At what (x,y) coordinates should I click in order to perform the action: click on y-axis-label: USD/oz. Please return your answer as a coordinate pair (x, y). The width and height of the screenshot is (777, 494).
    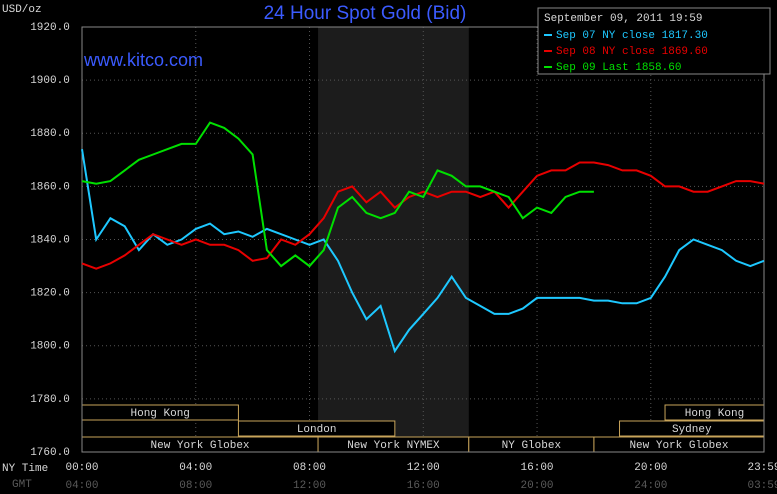
    Looking at the image, I should click on (22, 10).